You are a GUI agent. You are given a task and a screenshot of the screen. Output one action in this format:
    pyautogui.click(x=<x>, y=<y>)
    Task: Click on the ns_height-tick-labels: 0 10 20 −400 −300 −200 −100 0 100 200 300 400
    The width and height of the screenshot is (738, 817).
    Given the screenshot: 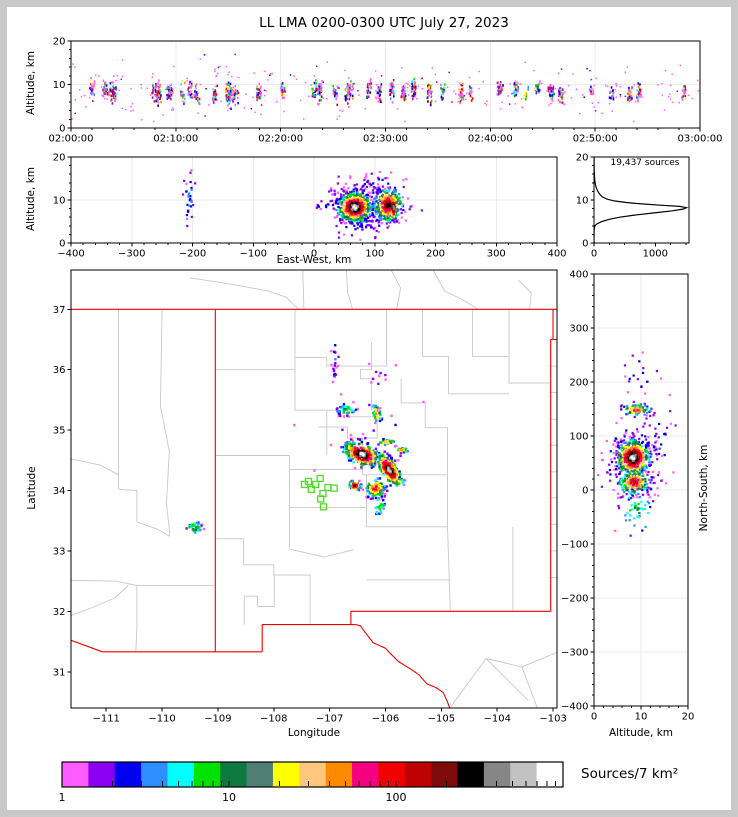 What is the action you would take?
    pyautogui.click(x=627, y=496)
    